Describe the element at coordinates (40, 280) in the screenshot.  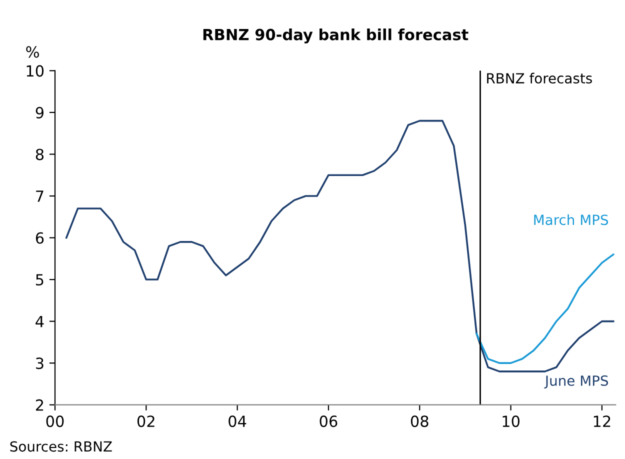
I see `y-tick-label: 5` at that location.